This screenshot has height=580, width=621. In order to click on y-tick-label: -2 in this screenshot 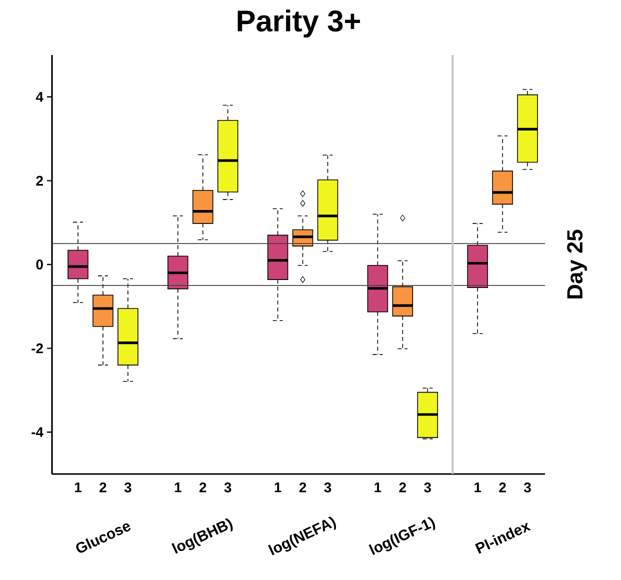, I will do `click(37, 348)`.